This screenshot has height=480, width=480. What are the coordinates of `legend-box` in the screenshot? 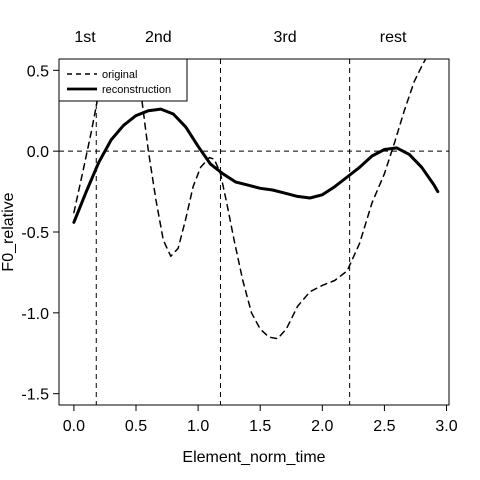 It's located at (123, 80).